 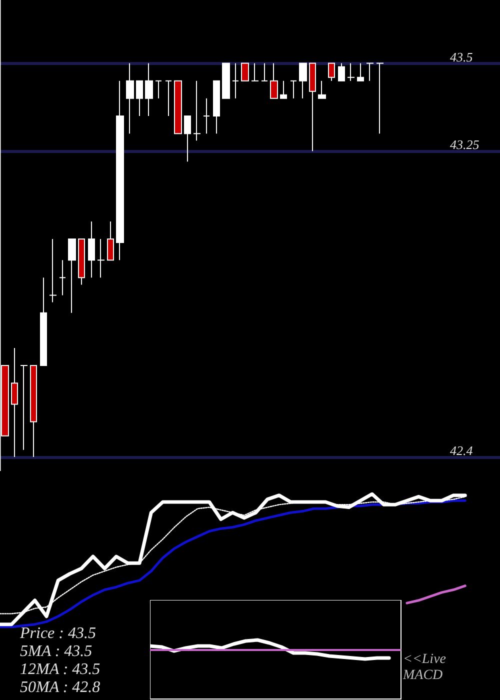 What do you see at coordinates (462, 450) in the screenshot?
I see `y-tick-label: 42.4` at bounding box center [462, 450].